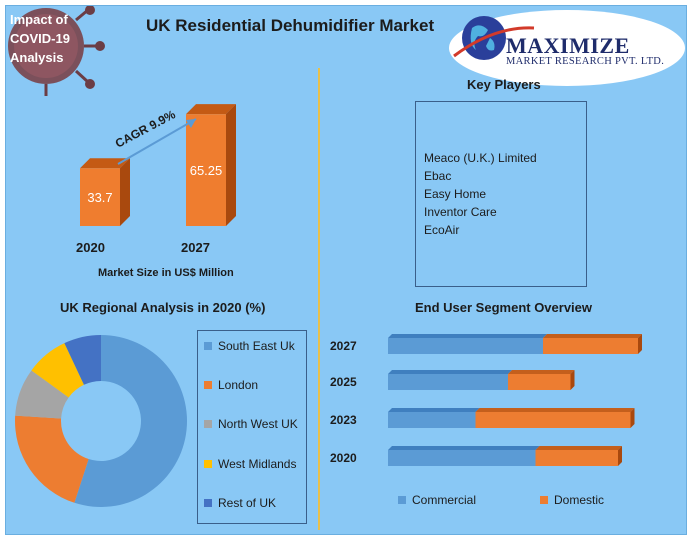 The image size is (693, 541). What do you see at coordinates (576, 458) in the screenshot?
I see `segment-bar-domestic-2020` at bounding box center [576, 458].